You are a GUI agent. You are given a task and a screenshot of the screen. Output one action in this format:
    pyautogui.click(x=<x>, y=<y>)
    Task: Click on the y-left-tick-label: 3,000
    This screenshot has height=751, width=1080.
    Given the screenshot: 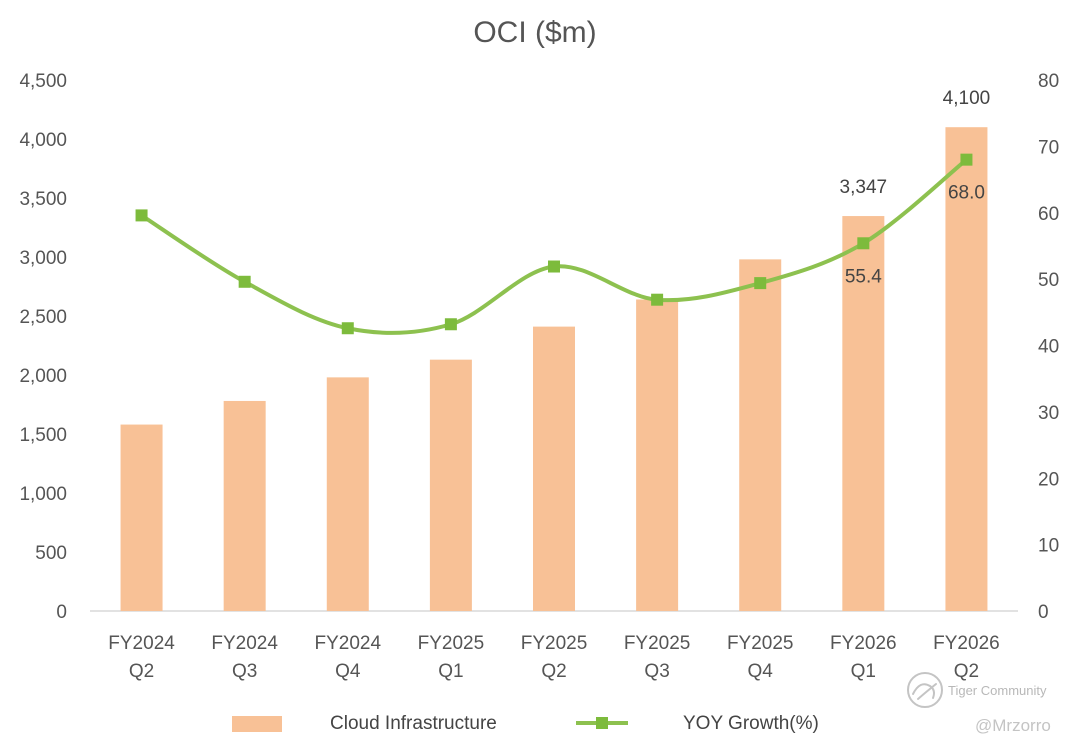 What is the action you would take?
    pyautogui.click(x=43, y=258)
    